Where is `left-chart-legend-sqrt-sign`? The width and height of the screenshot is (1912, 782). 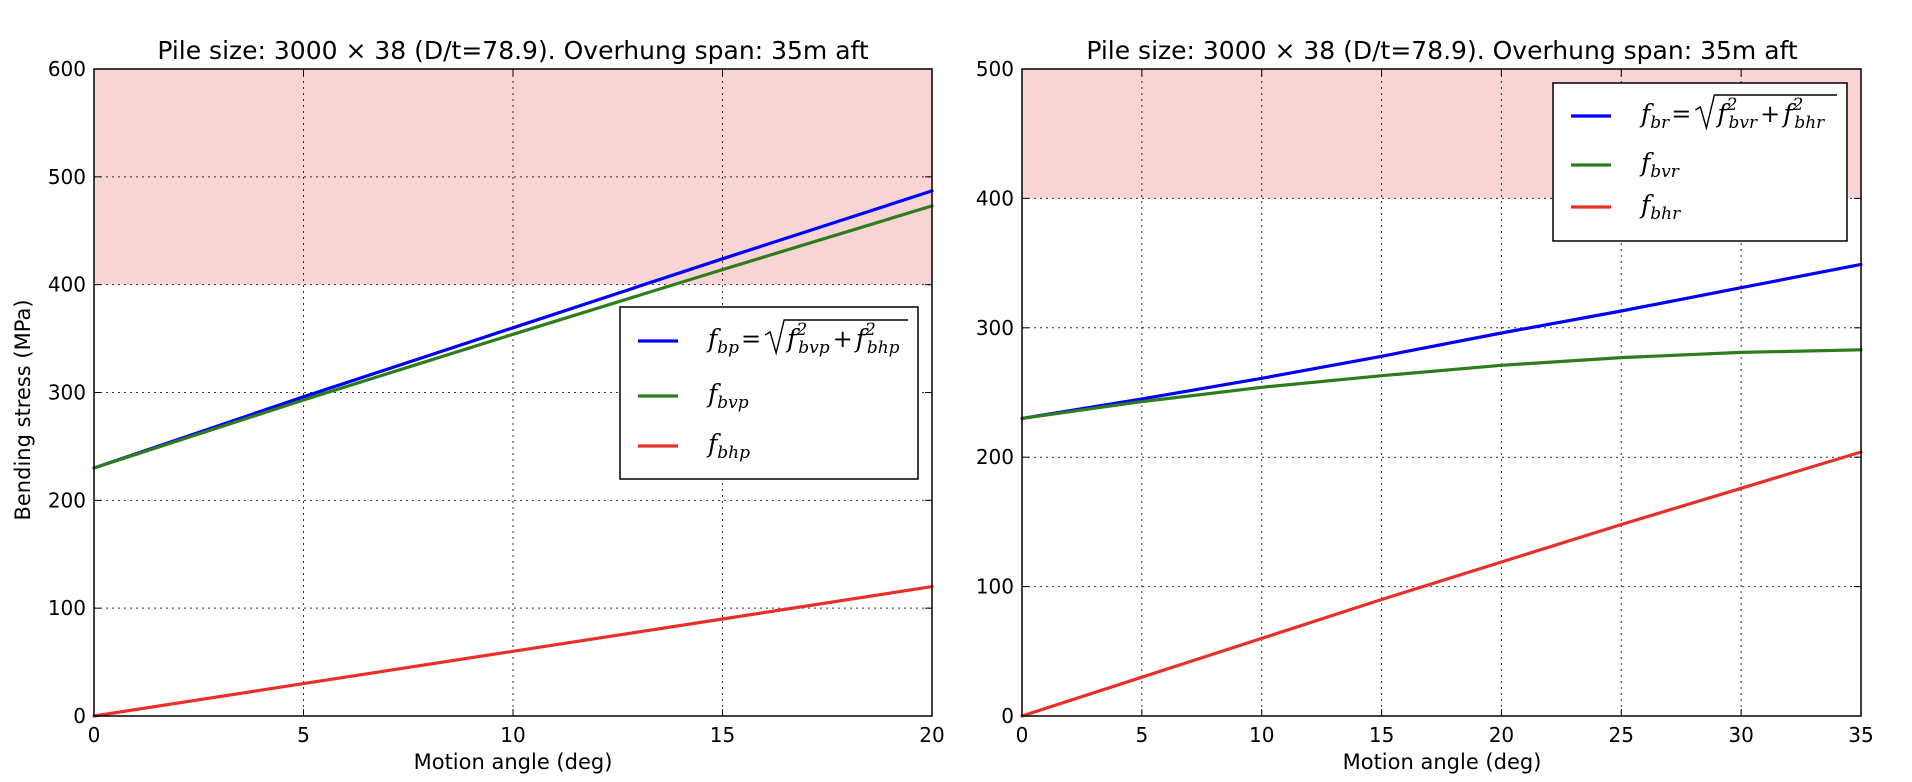
left-chart-legend-sqrt-sign is located at coordinates (836, 337).